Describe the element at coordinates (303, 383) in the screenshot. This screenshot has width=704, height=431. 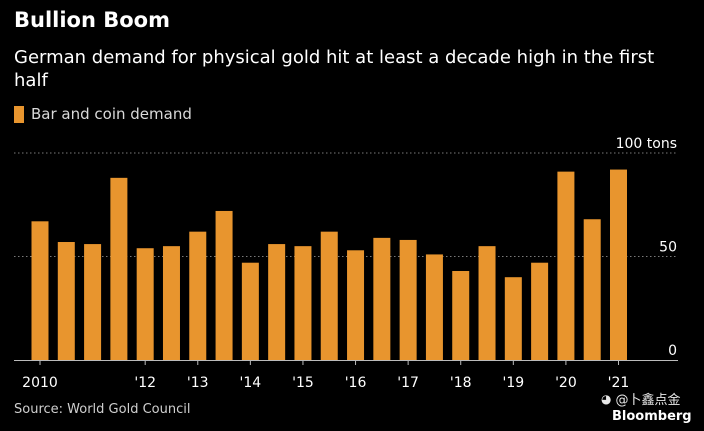
I see `x-tick-label: '15` at that location.